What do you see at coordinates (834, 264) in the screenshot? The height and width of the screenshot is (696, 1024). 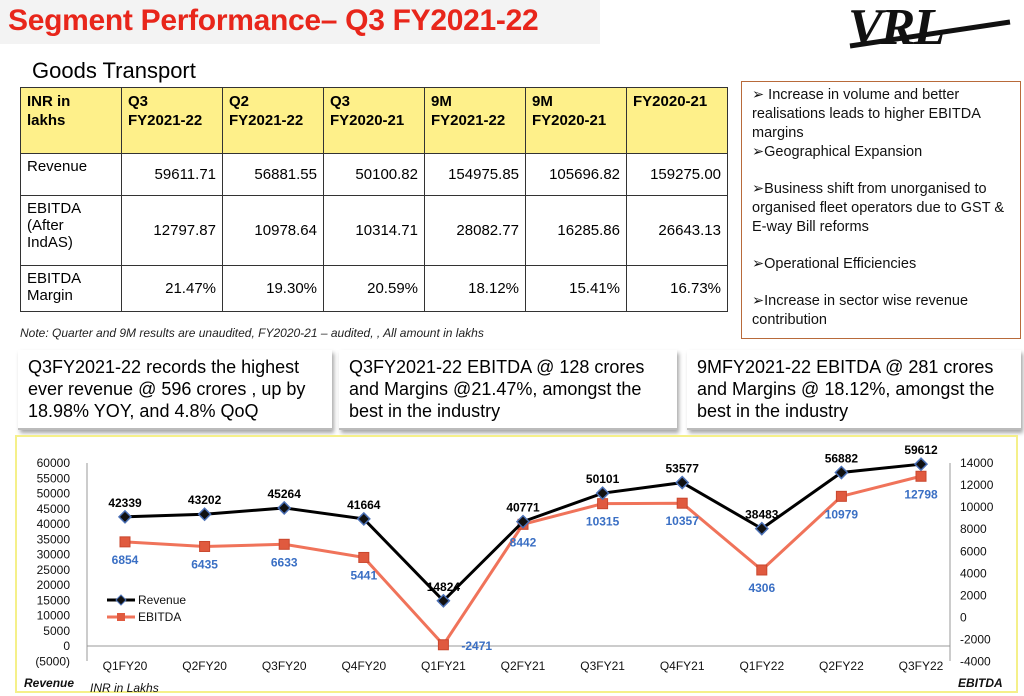 I see `bullet-item: ➢Operational Efficiencies` at bounding box center [834, 264].